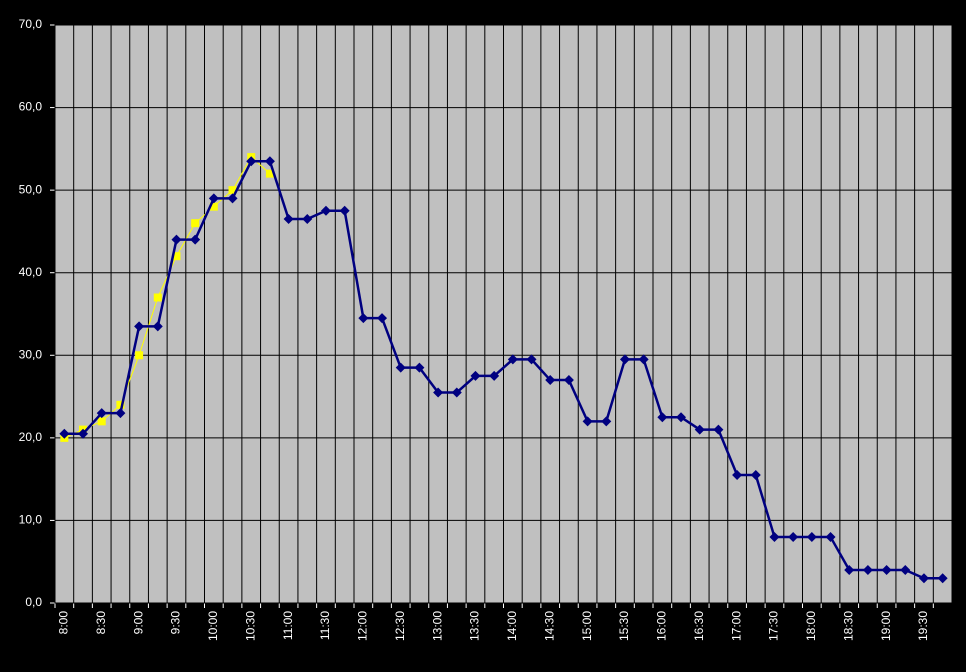  What do you see at coordinates (250, 626) in the screenshot?
I see `x-tick-label: 10:30` at bounding box center [250, 626].